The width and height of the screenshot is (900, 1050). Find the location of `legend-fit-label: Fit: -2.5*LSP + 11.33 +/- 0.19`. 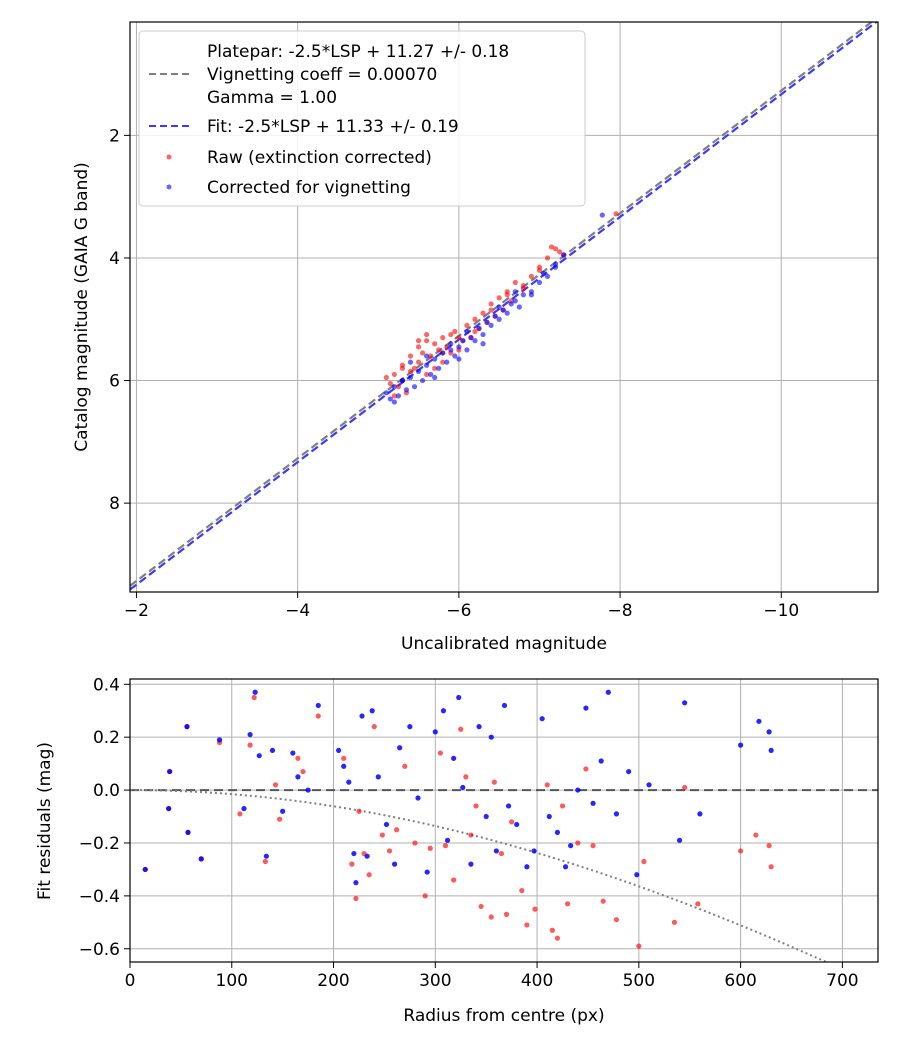

legend-fit-label: Fit: -2.5*LSP + 11.33 +/- 0.19 is located at coordinates (333, 127).